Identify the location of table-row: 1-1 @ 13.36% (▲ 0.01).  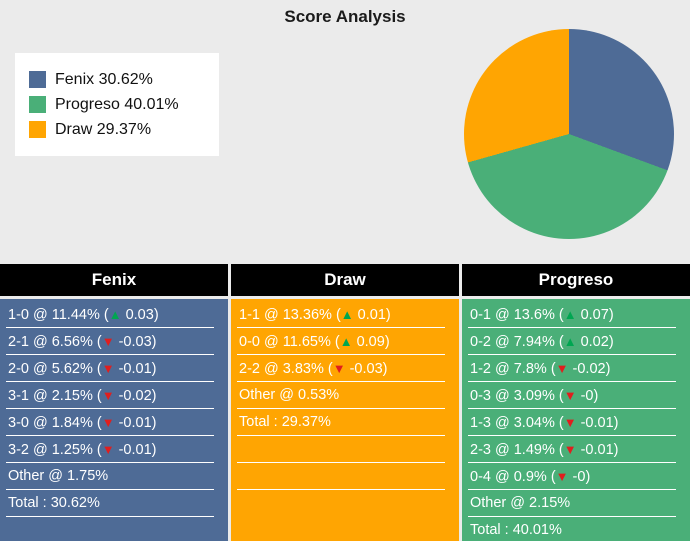
(341, 314).